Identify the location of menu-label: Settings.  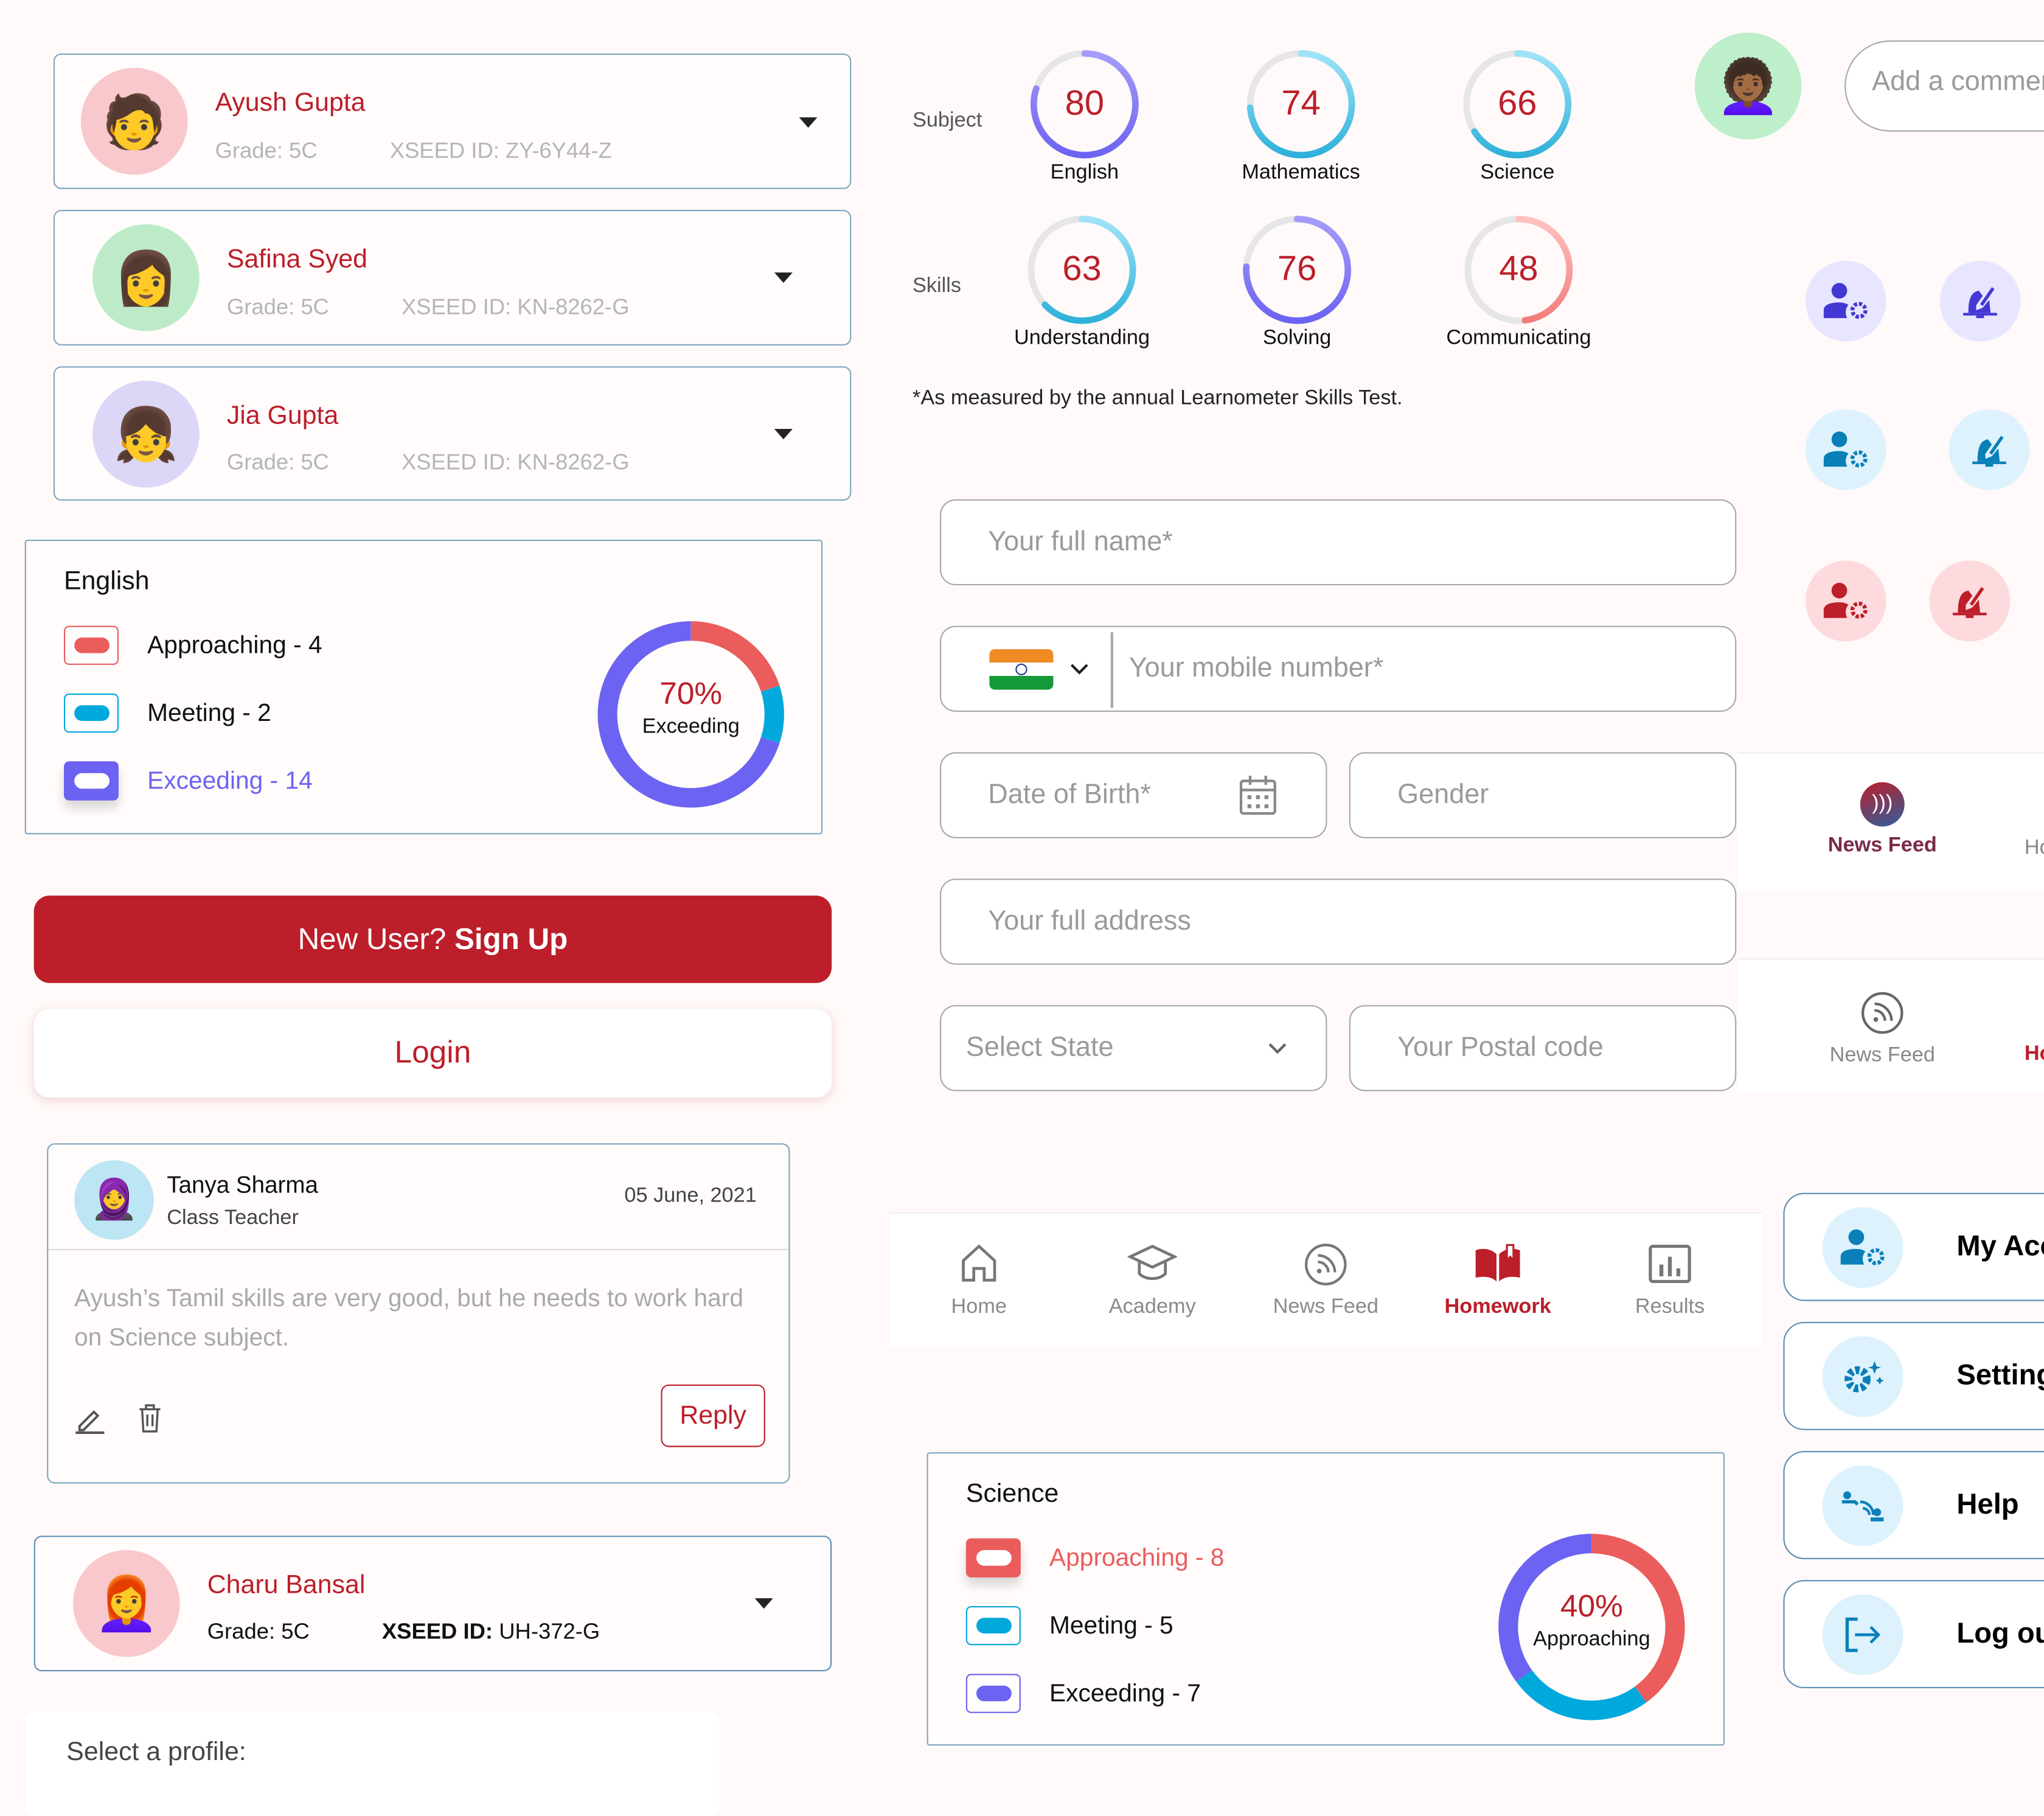
(2000, 1374).